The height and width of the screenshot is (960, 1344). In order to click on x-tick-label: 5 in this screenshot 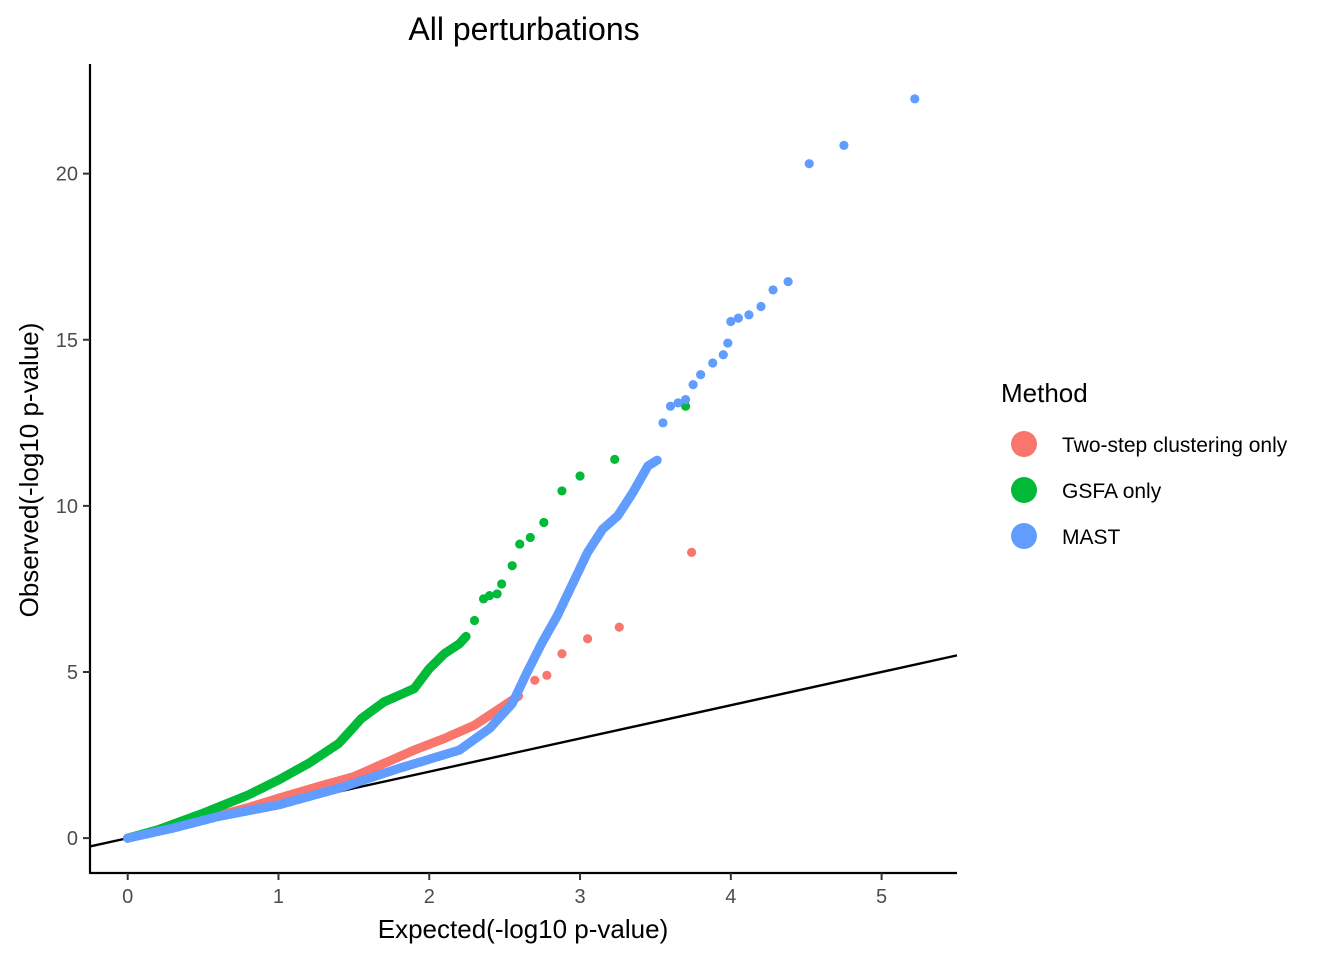, I will do `click(881, 897)`.